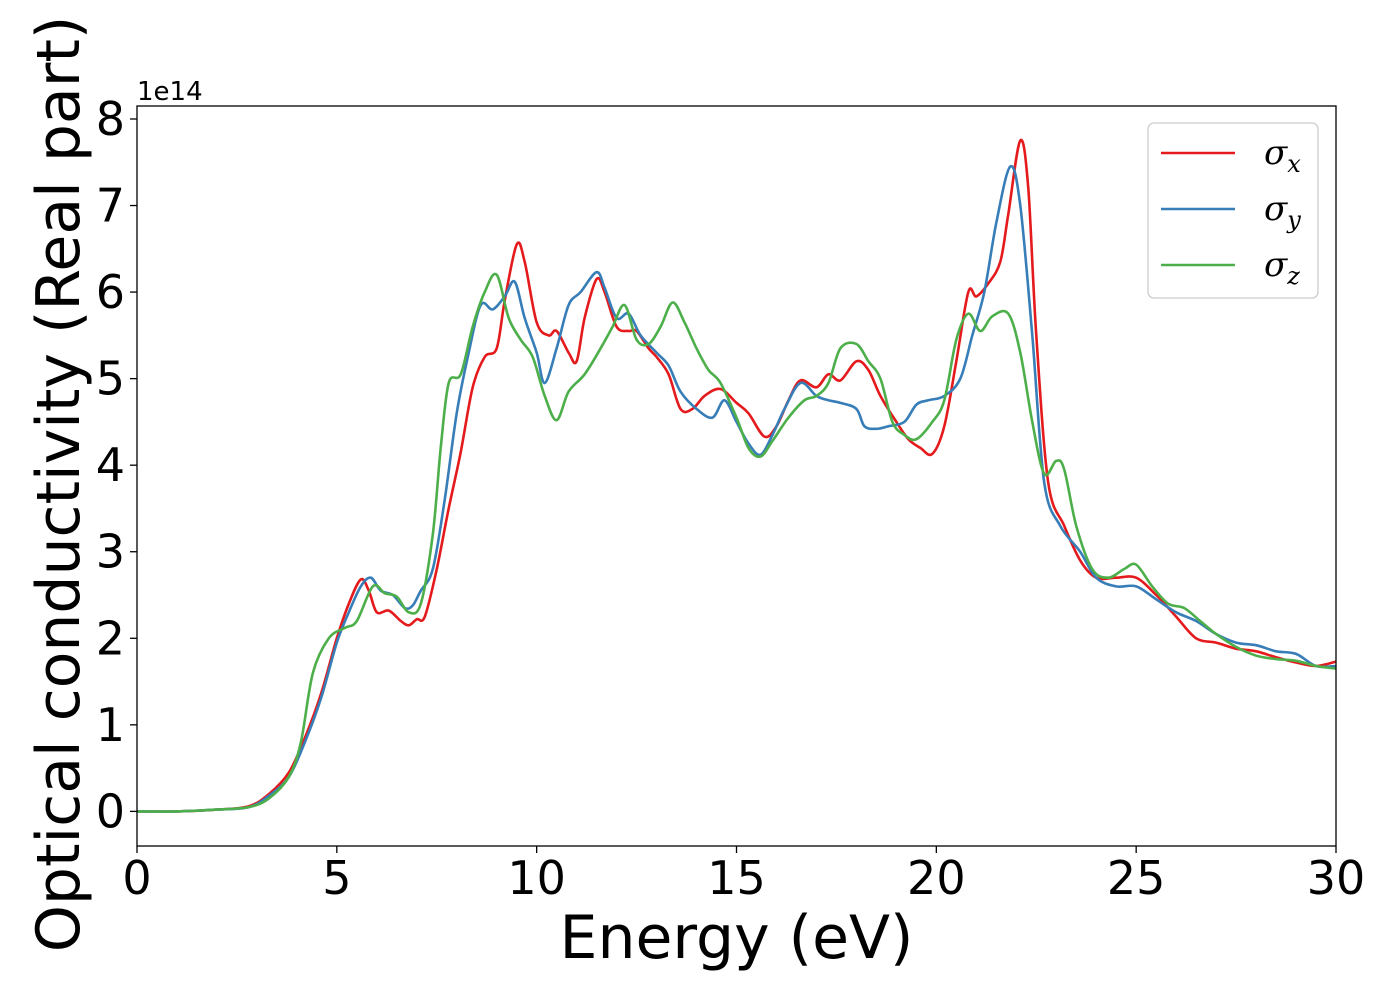 The width and height of the screenshot is (1400, 1000). Describe the element at coordinates (1282, 267) in the screenshot. I see `legend-label-z: σz` at that location.